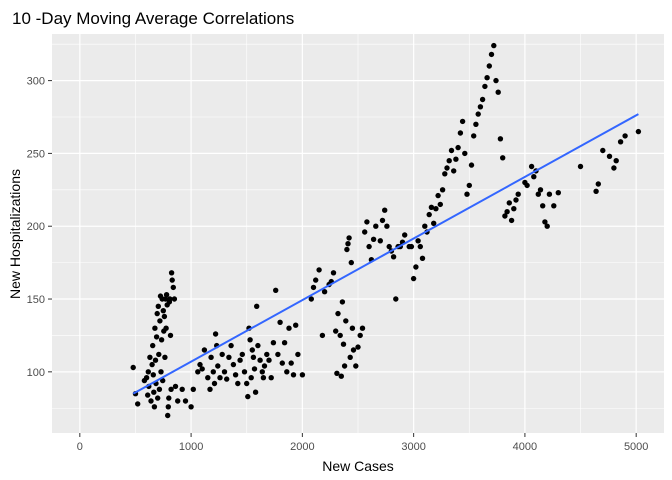 This screenshot has height=480, width=672. Describe the element at coordinates (15, 234) in the screenshot. I see `y-axis-title: New Hospitalizations` at that location.